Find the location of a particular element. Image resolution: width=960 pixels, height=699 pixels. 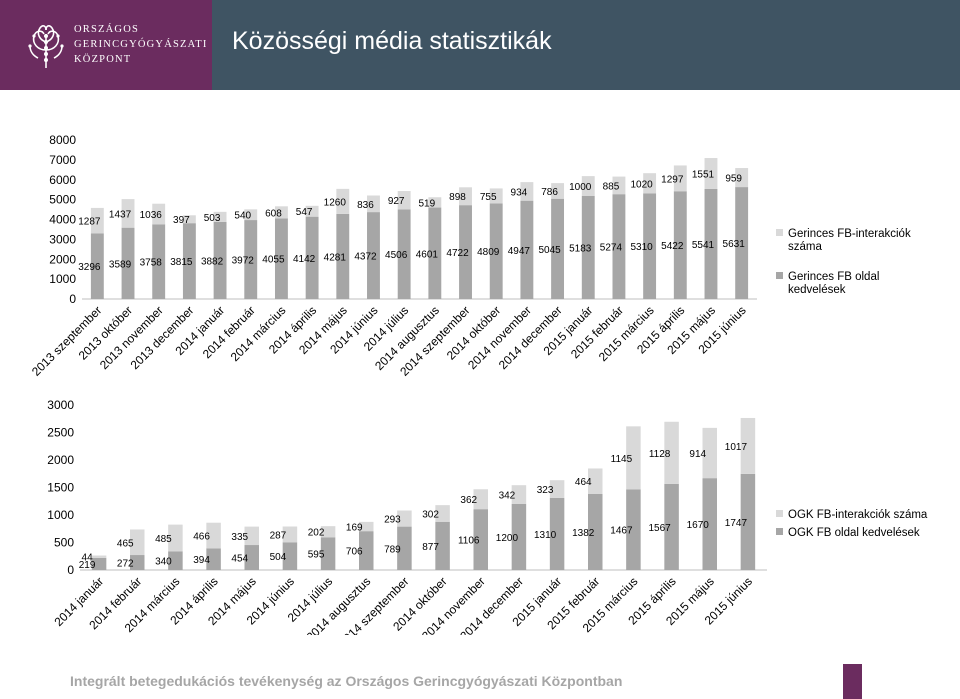

data-label-interakciok: 169 is located at coordinates (354, 528).